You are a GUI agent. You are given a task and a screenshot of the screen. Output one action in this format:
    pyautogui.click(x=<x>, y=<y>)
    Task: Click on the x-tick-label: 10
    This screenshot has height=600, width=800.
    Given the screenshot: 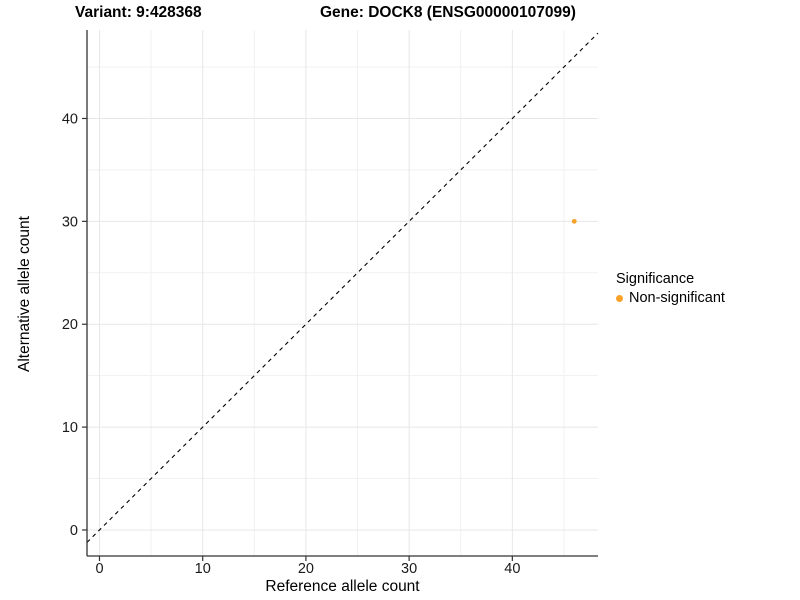 What is the action you would take?
    pyautogui.click(x=203, y=569)
    